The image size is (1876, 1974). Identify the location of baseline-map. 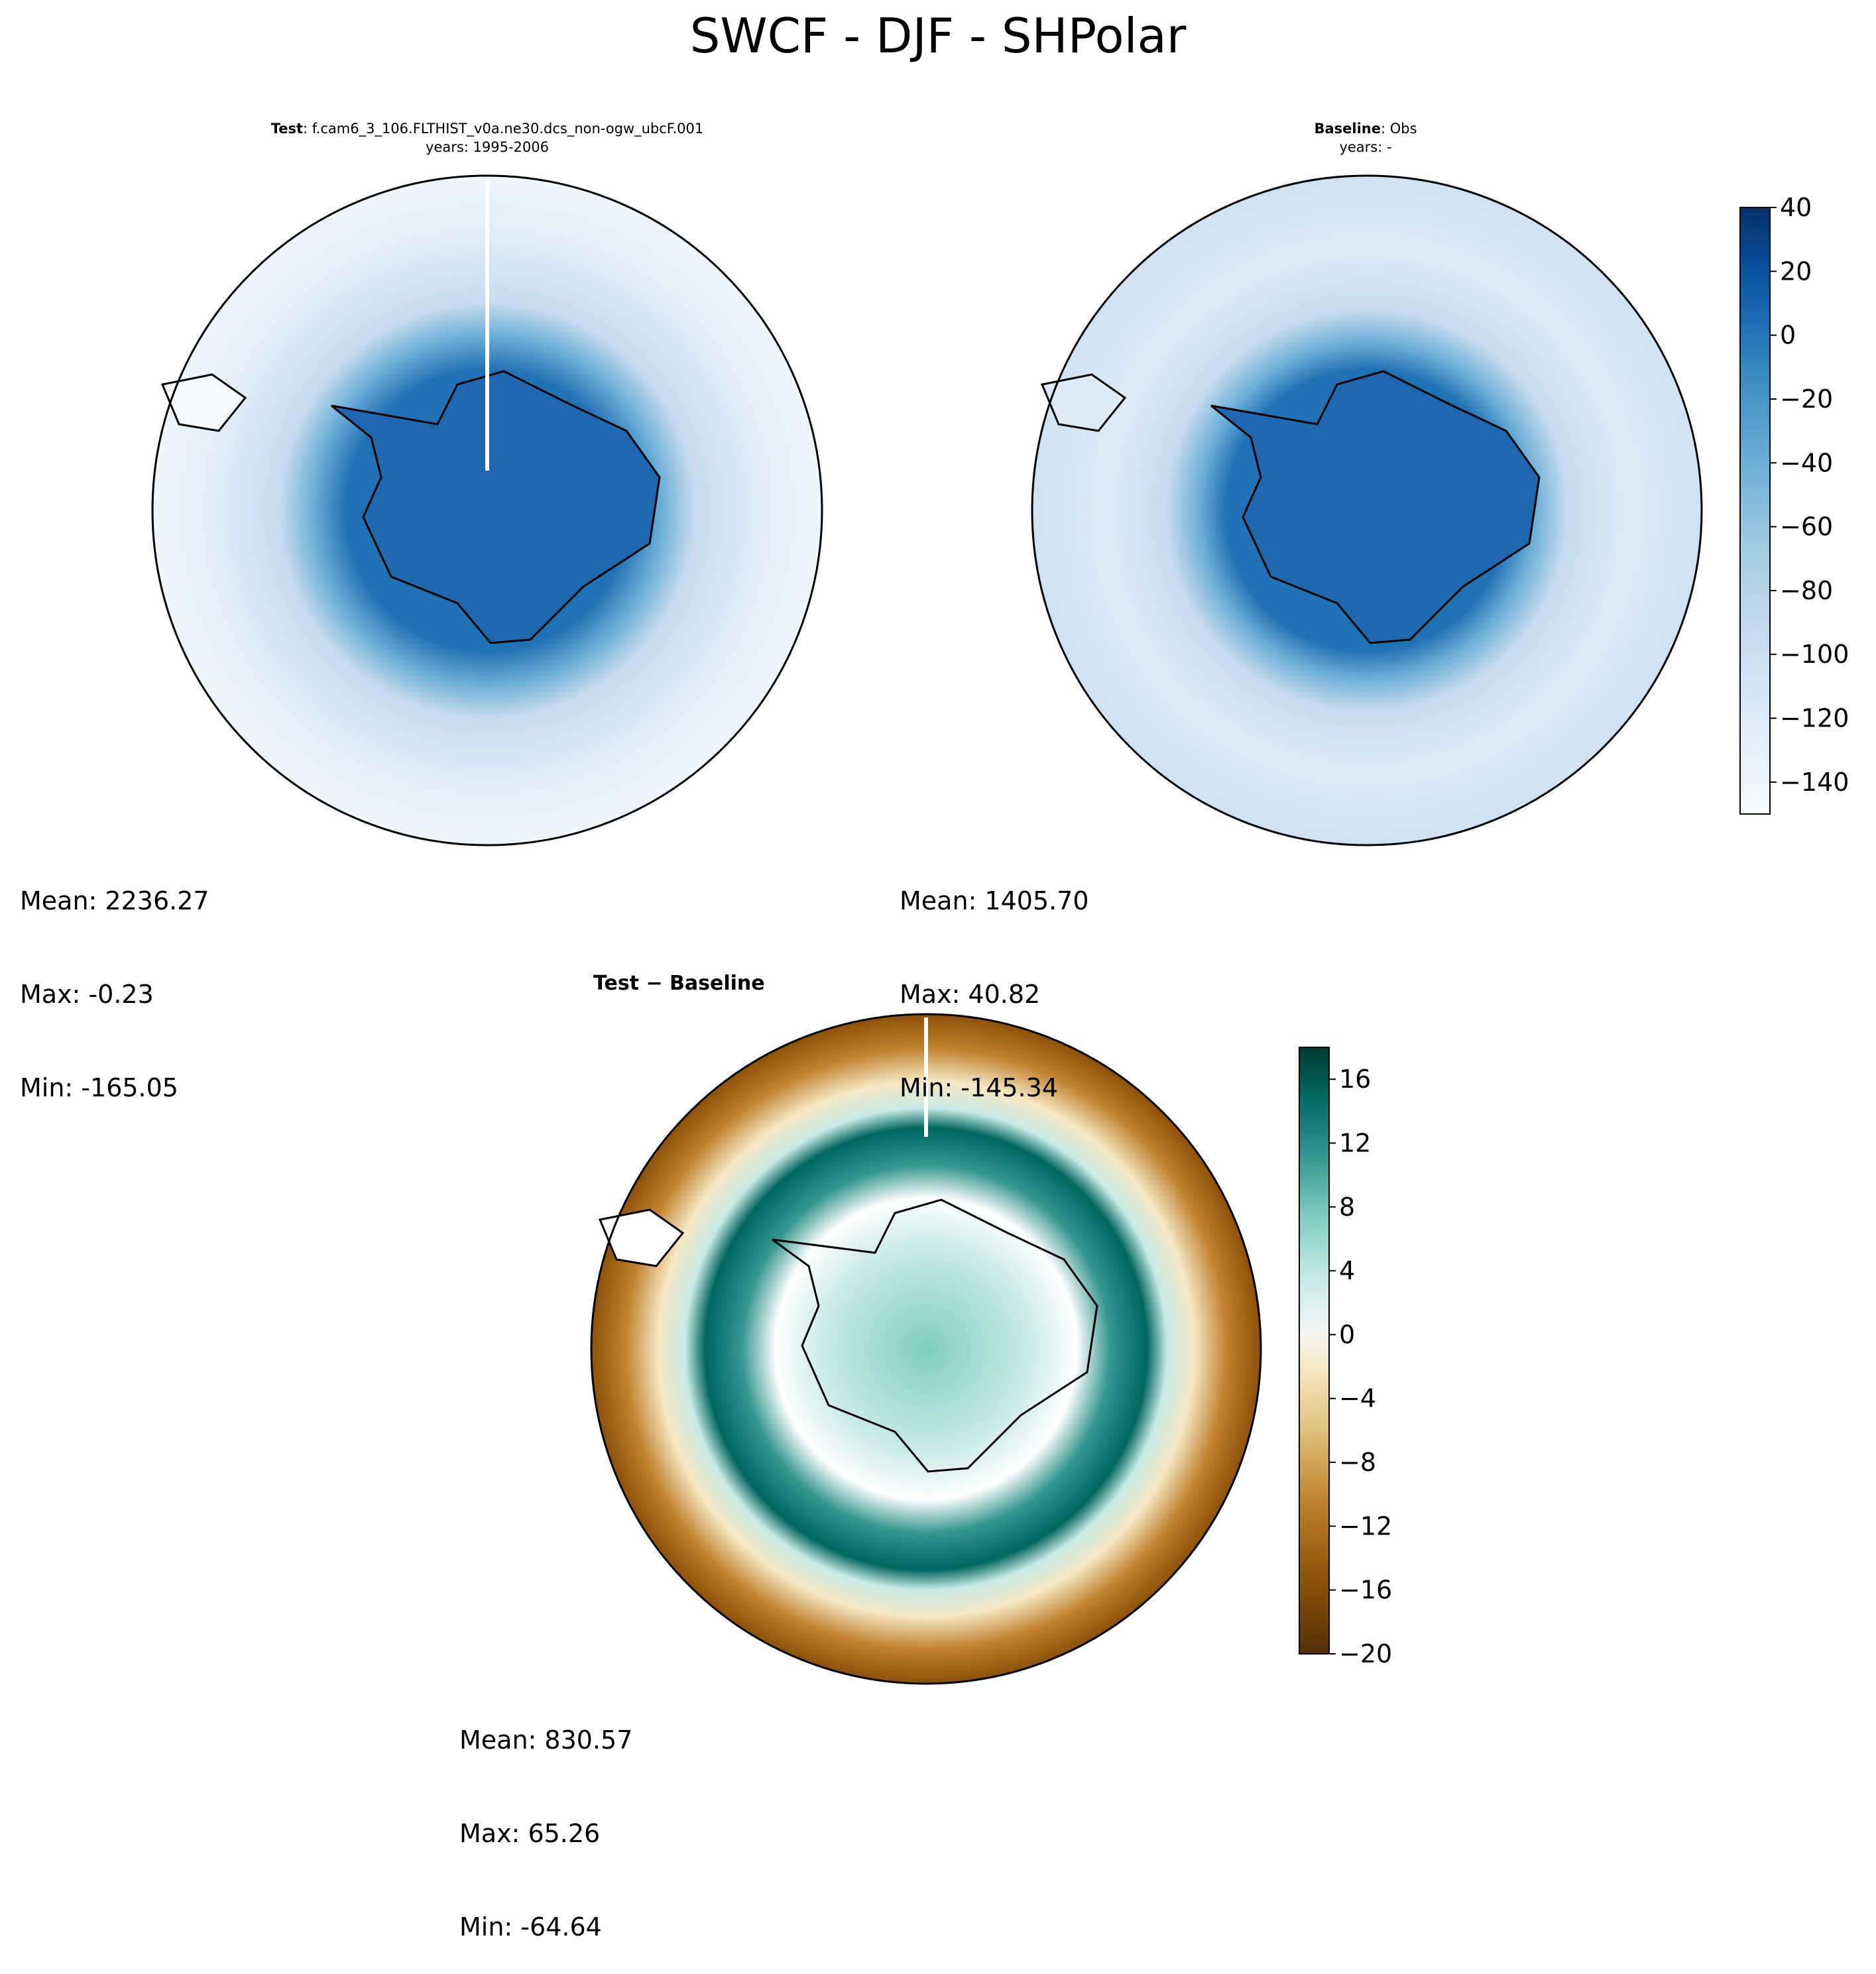
(1367, 510).